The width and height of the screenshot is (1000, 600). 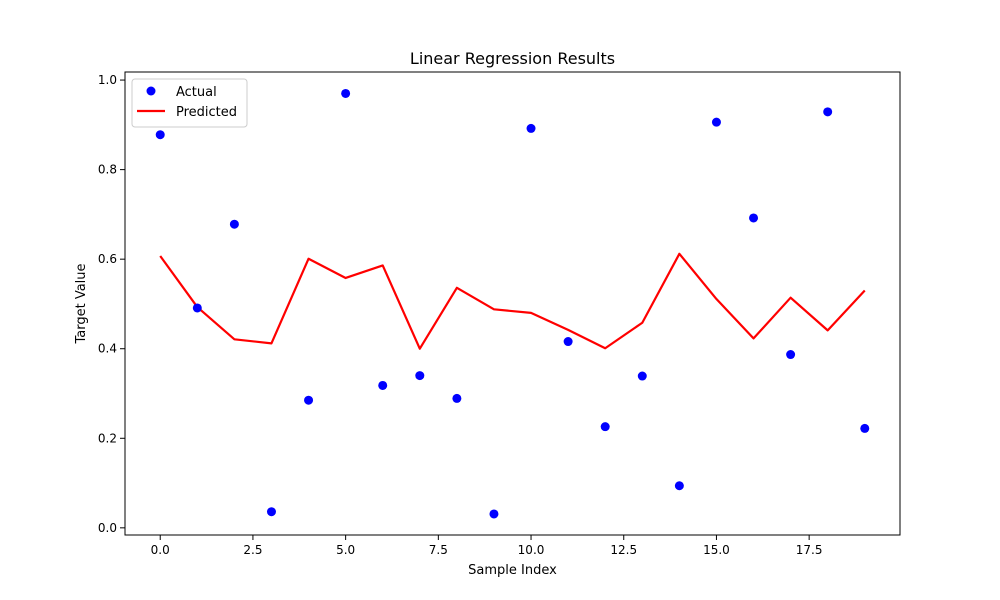 I want to click on y-tick-label: 0.0, so click(x=107, y=528).